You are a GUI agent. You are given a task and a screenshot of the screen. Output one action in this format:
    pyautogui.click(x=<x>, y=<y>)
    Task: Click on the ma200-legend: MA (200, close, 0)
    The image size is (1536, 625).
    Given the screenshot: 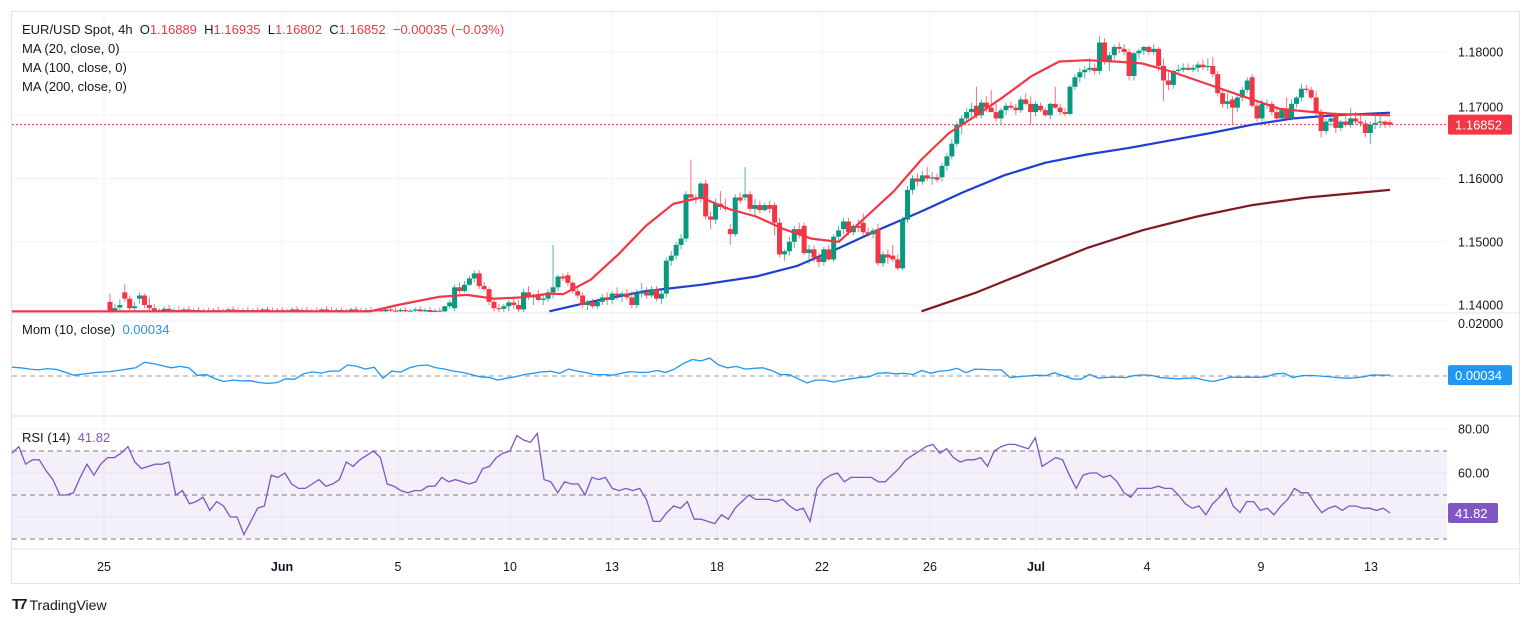 What is the action you would take?
    pyautogui.click(x=74, y=86)
    